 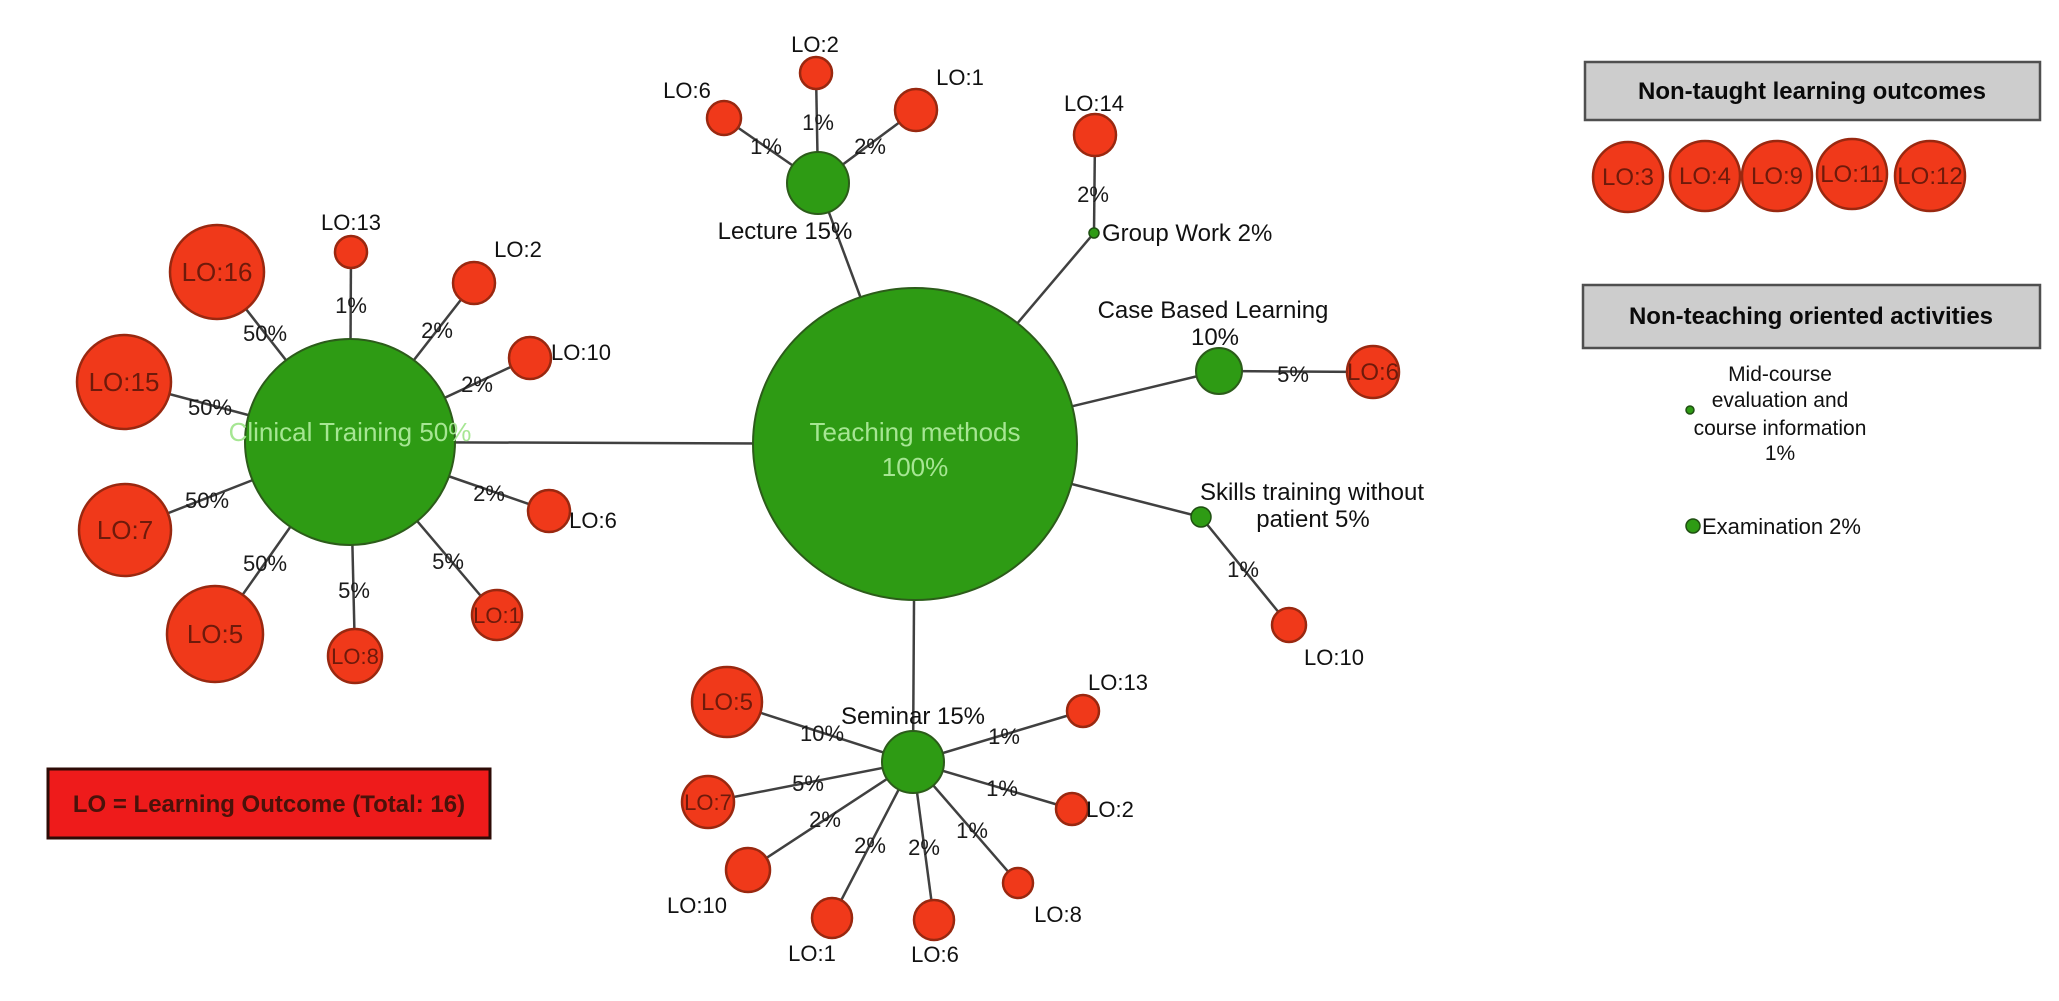 What do you see at coordinates (724, 118) in the screenshot?
I see `node-lo6-lecture` at bounding box center [724, 118].